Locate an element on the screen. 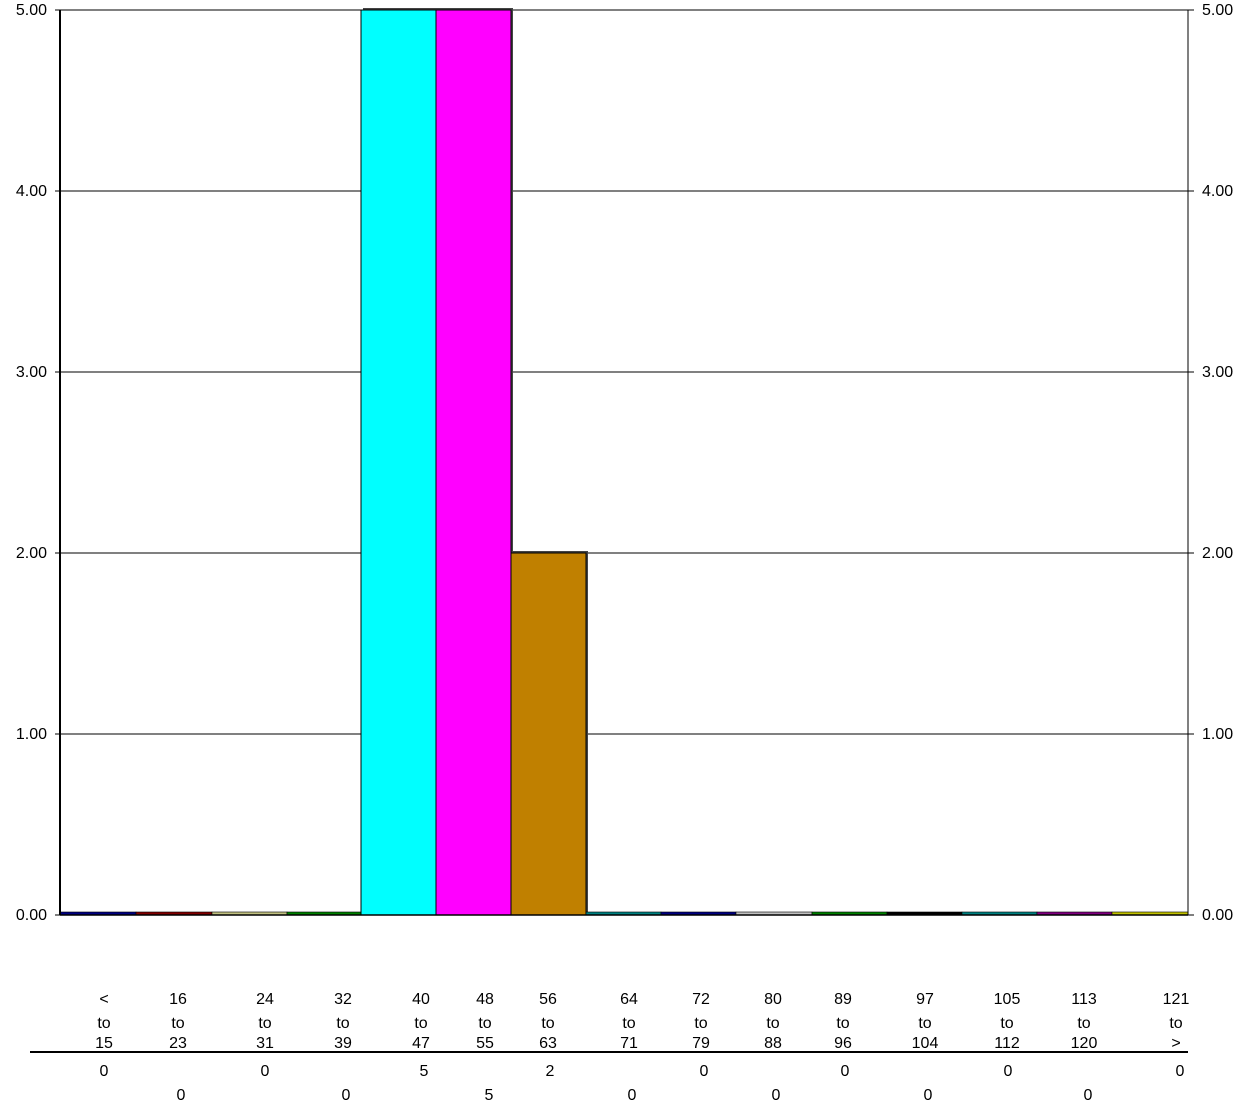  x-category-label: 79 is located at coordinates (701, 1043).